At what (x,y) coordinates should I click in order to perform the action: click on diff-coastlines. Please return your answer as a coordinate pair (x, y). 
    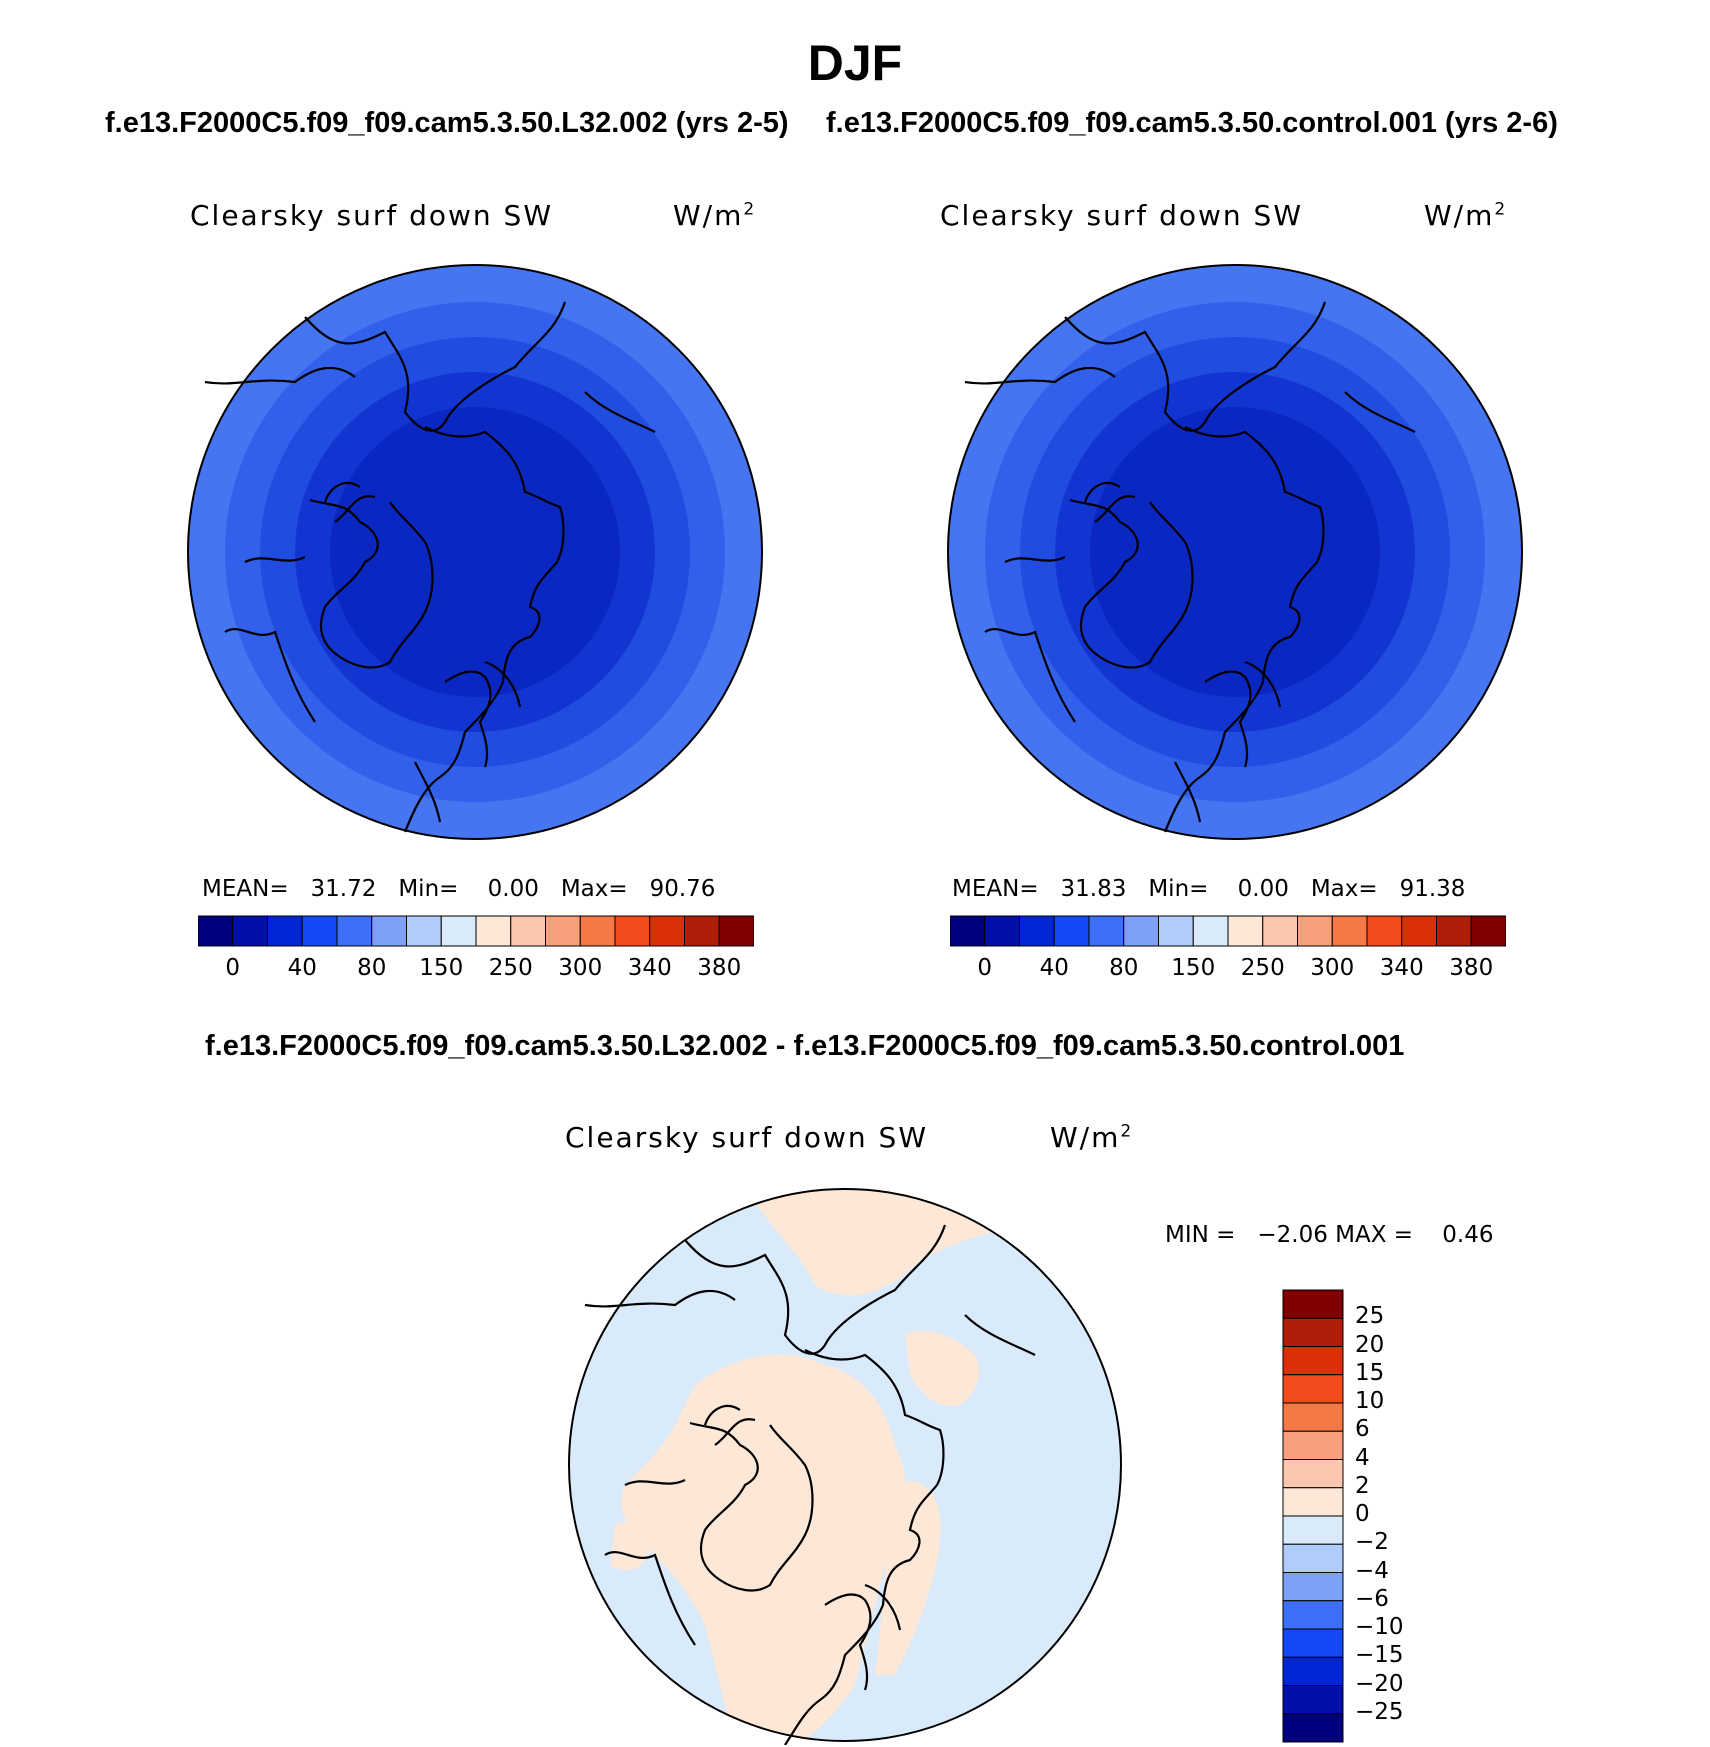
    Looking at the image, I should click on (810, 1484).